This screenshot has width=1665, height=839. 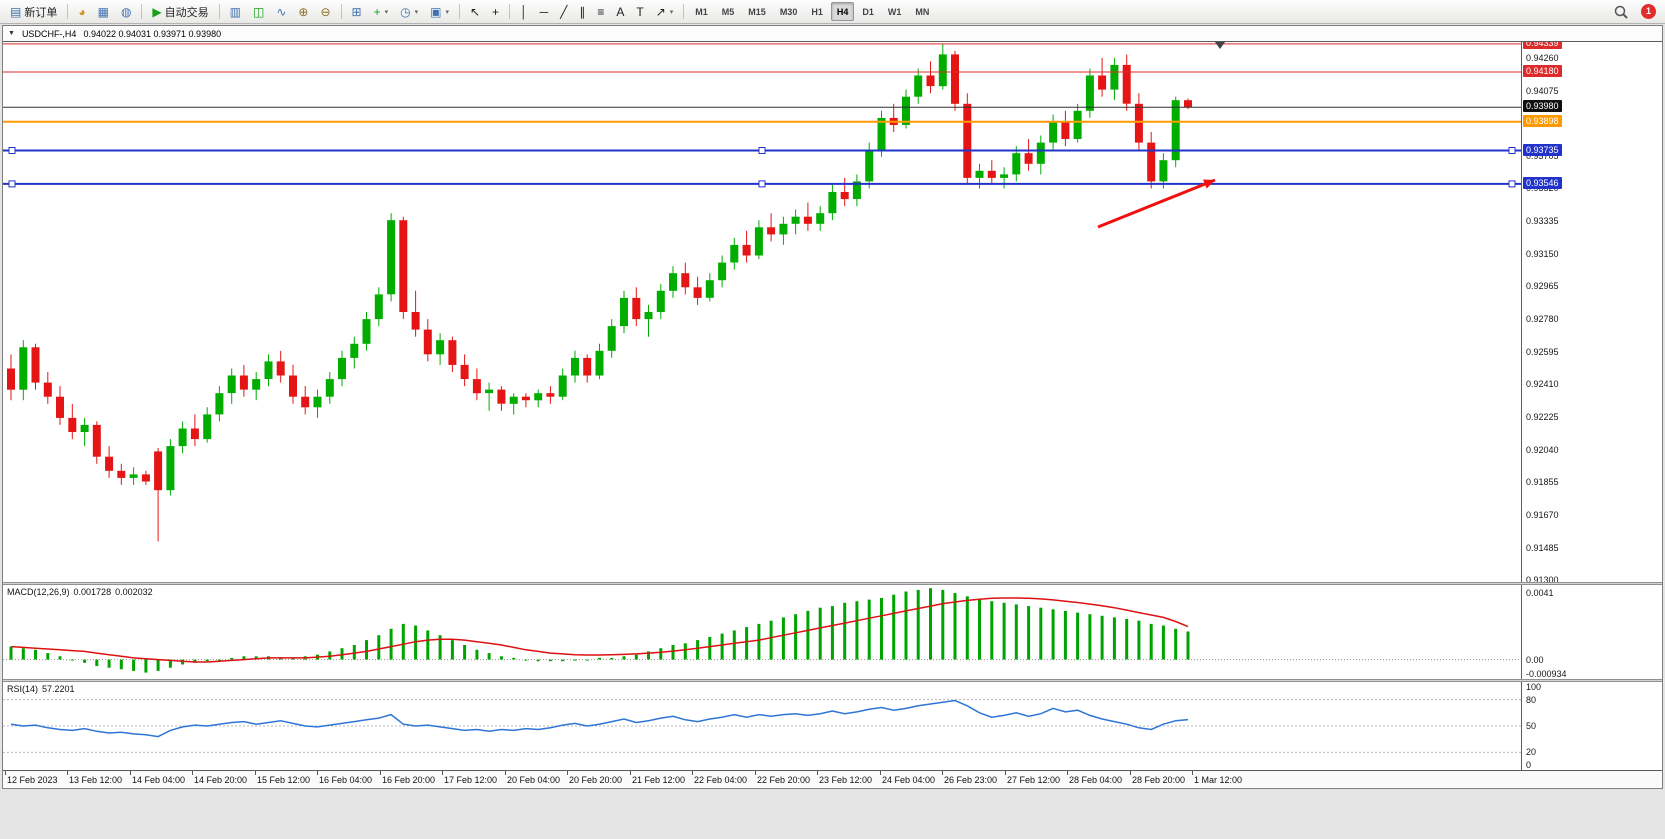 I want to click on collapse-icon: ▼, so click(x=11, y=33).